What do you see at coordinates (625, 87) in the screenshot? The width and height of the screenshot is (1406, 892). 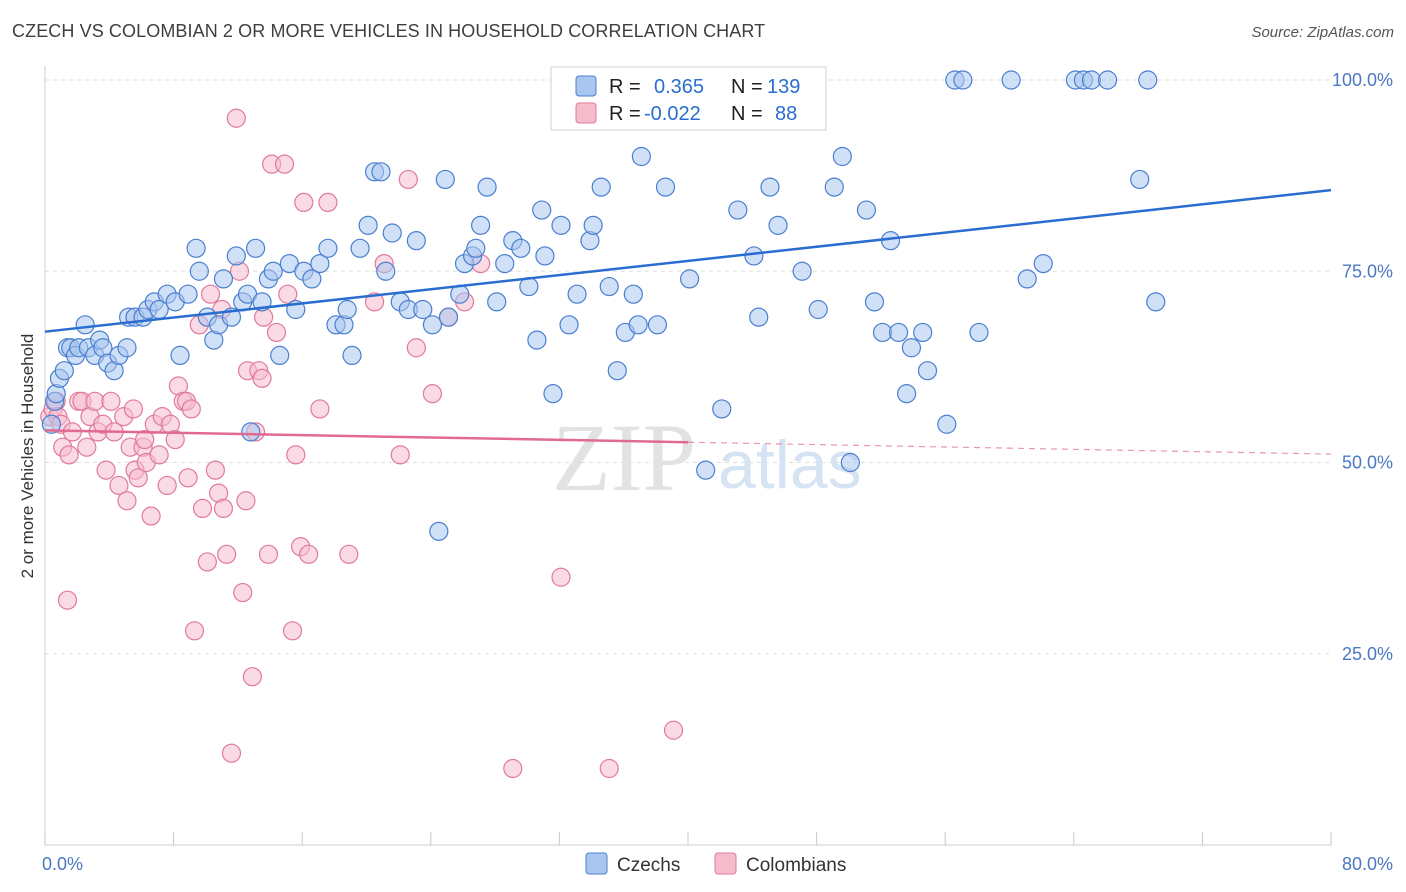 I see `legend-r-label-czechs: R =` at bounding box center [625, 87].